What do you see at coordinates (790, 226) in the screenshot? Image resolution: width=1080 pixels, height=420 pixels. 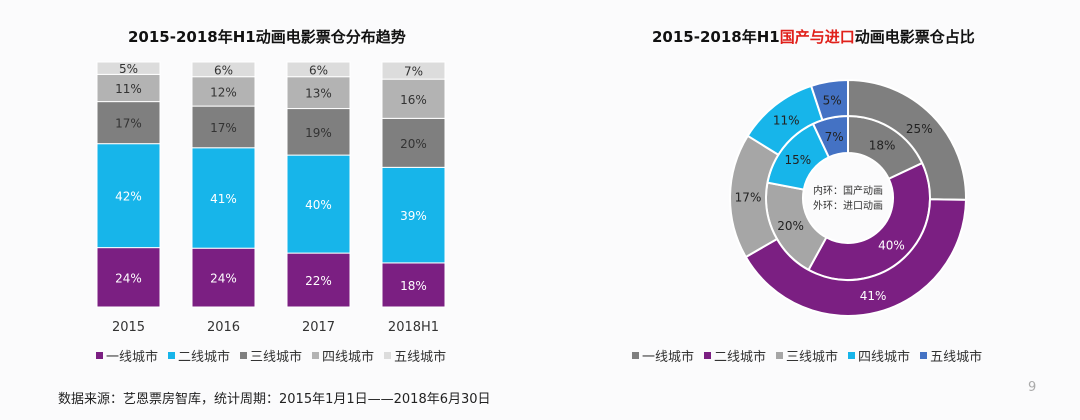 I see `donut-data-label: 20%` at bounding box center [790, 226].